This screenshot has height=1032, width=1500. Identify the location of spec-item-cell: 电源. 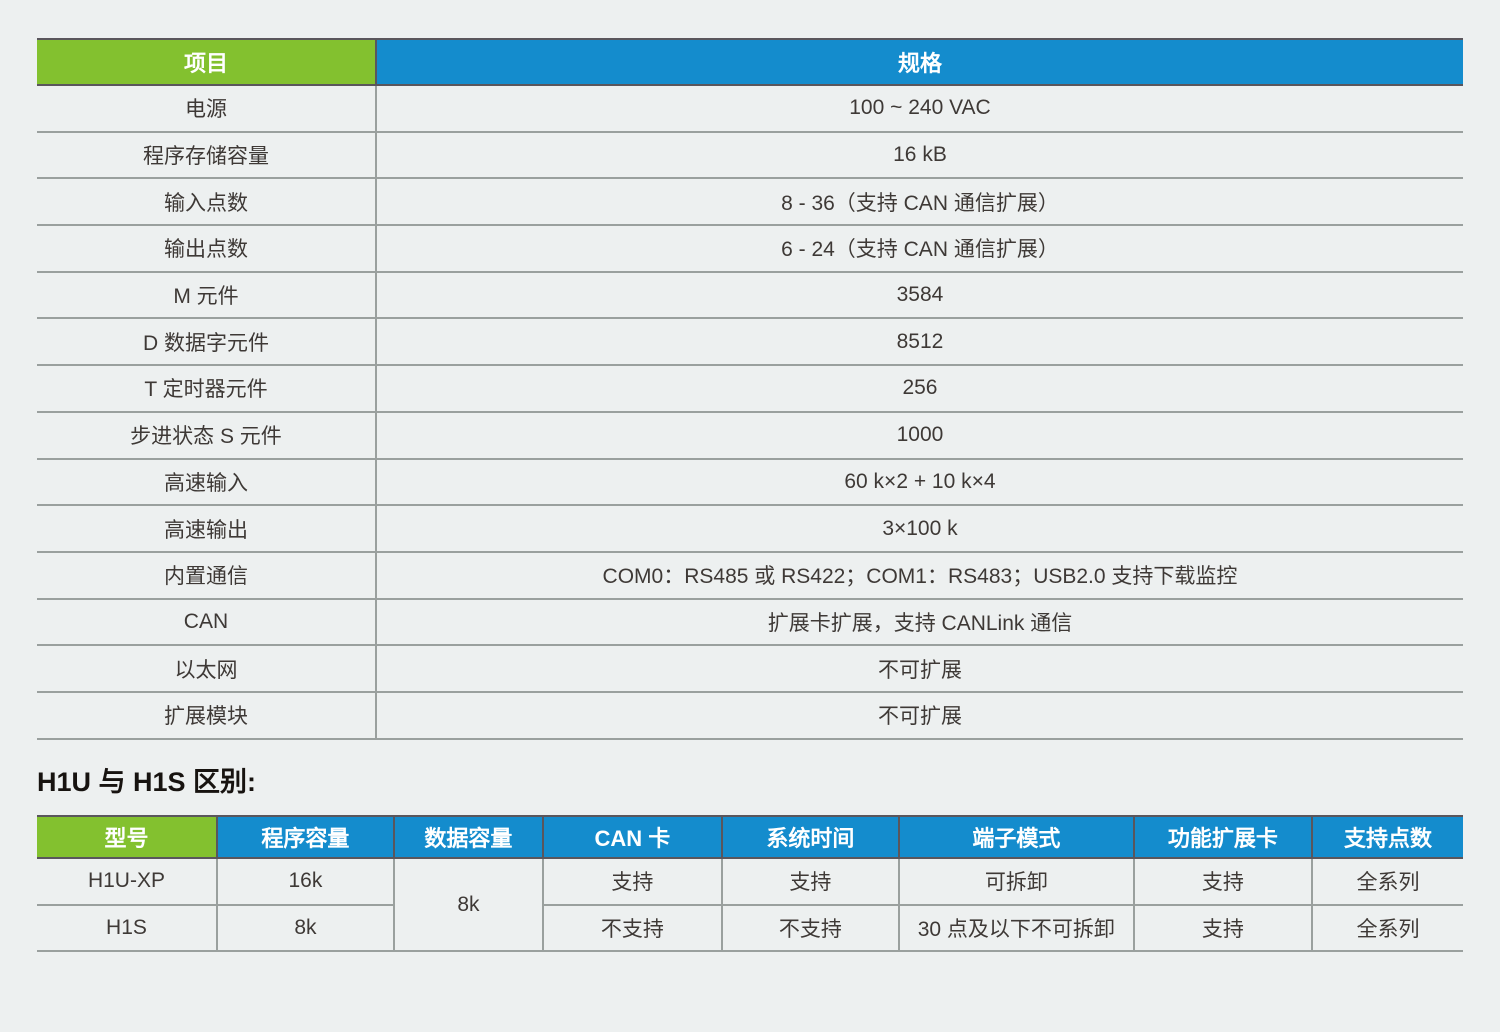
(206, 109).